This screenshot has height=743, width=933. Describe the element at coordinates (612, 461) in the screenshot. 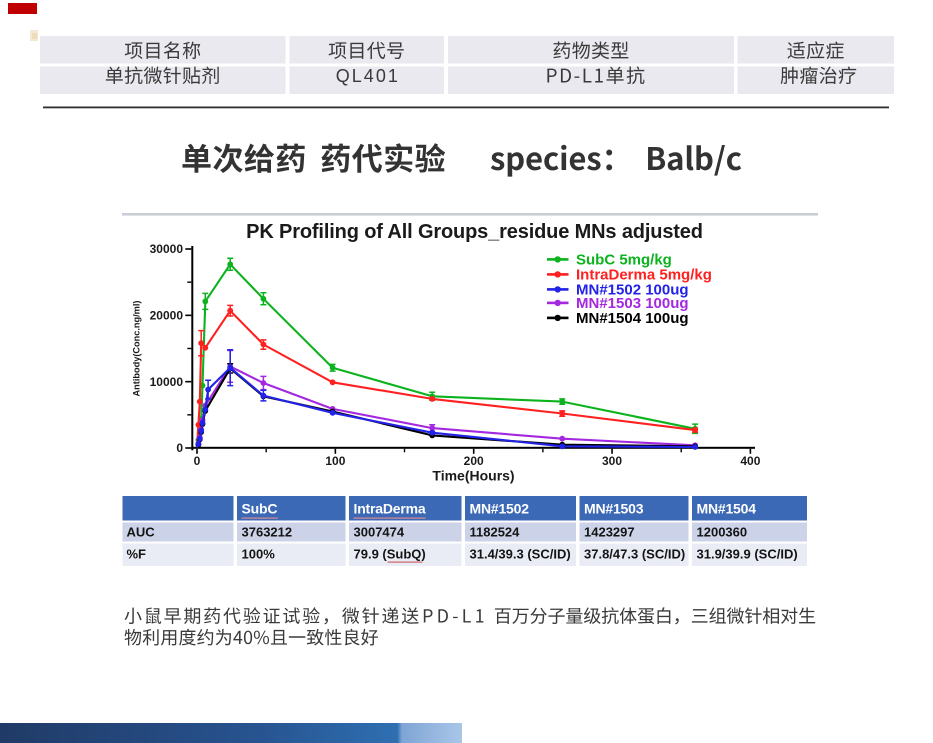

I see `svg-text: 300` at that location.